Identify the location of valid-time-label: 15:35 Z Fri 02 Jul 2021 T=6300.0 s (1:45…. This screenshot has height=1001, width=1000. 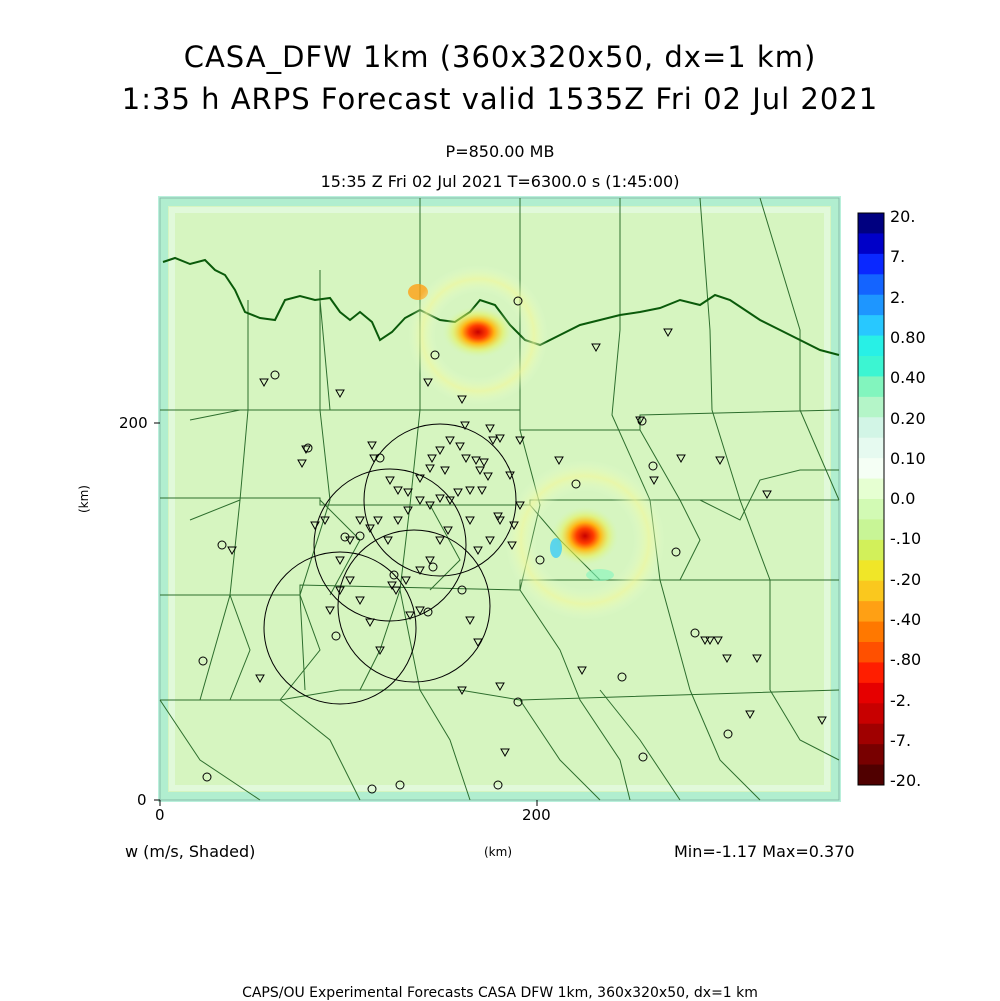
(500, 181).